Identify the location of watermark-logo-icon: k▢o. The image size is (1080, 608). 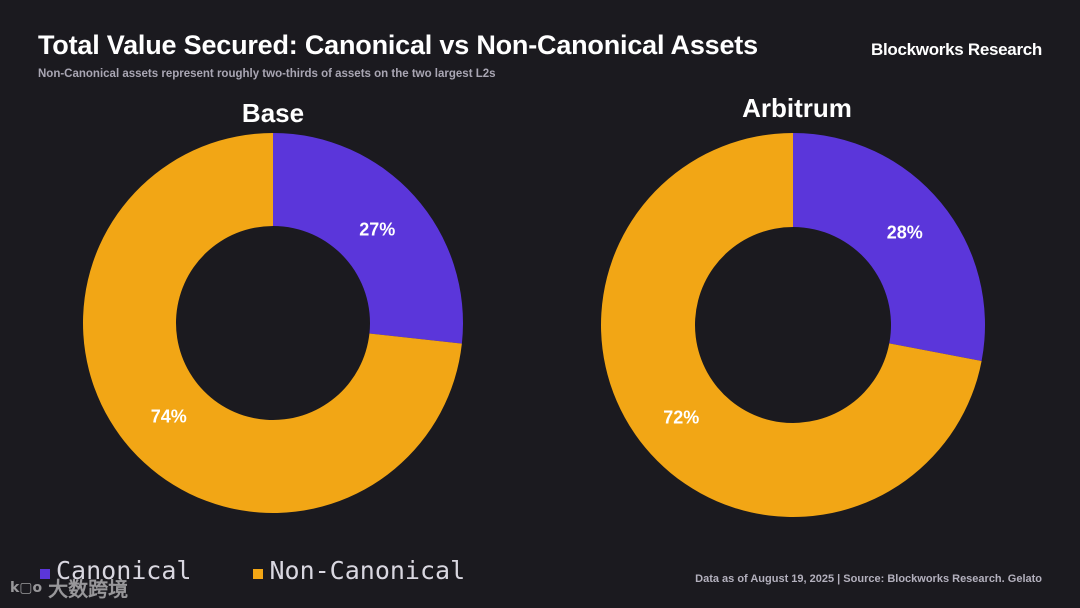
(26, 587).